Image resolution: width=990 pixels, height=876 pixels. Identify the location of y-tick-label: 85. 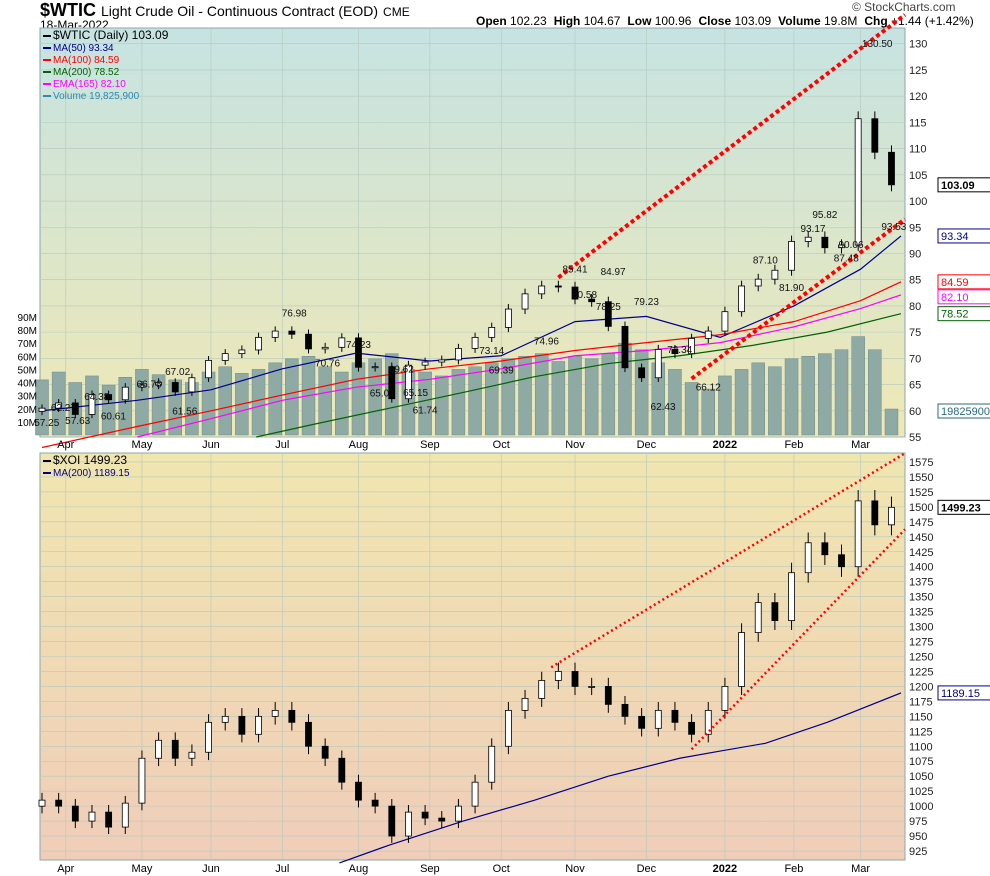
(915, 281).